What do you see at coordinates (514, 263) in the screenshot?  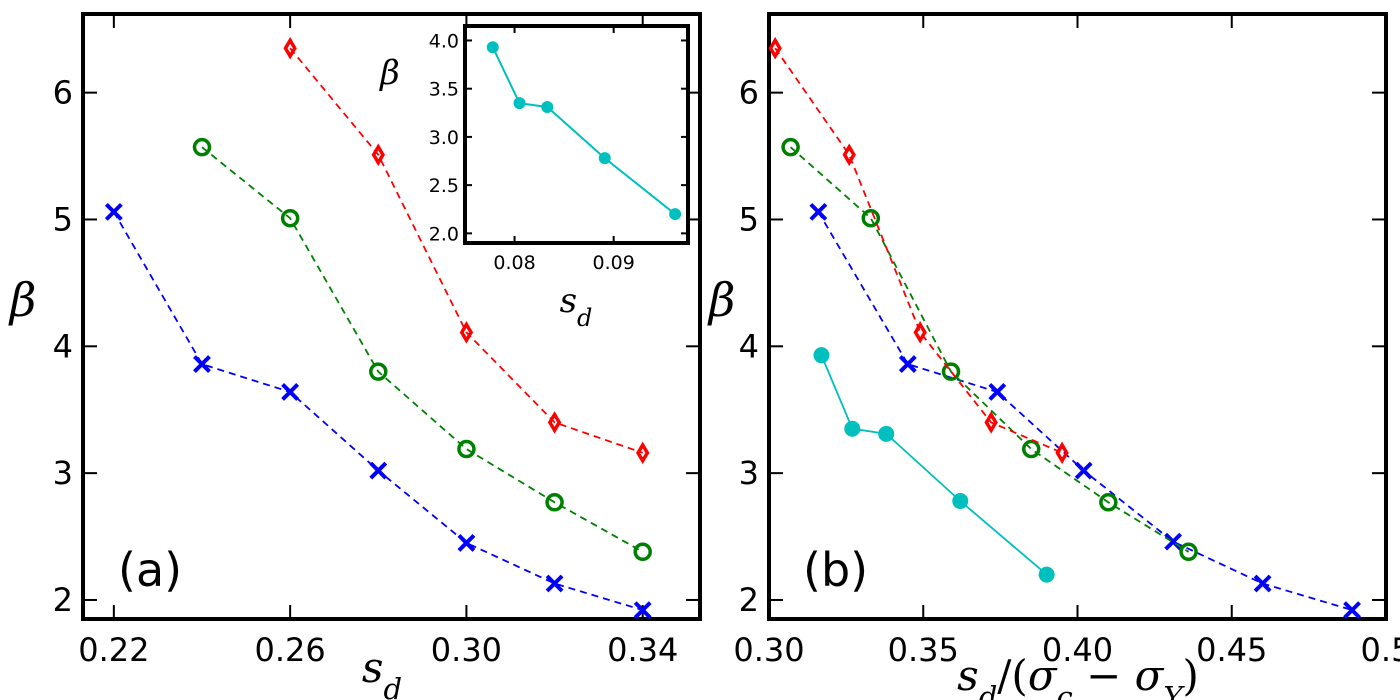 I see `x-tick-label: 0.08` at bounding box center [514, 263].